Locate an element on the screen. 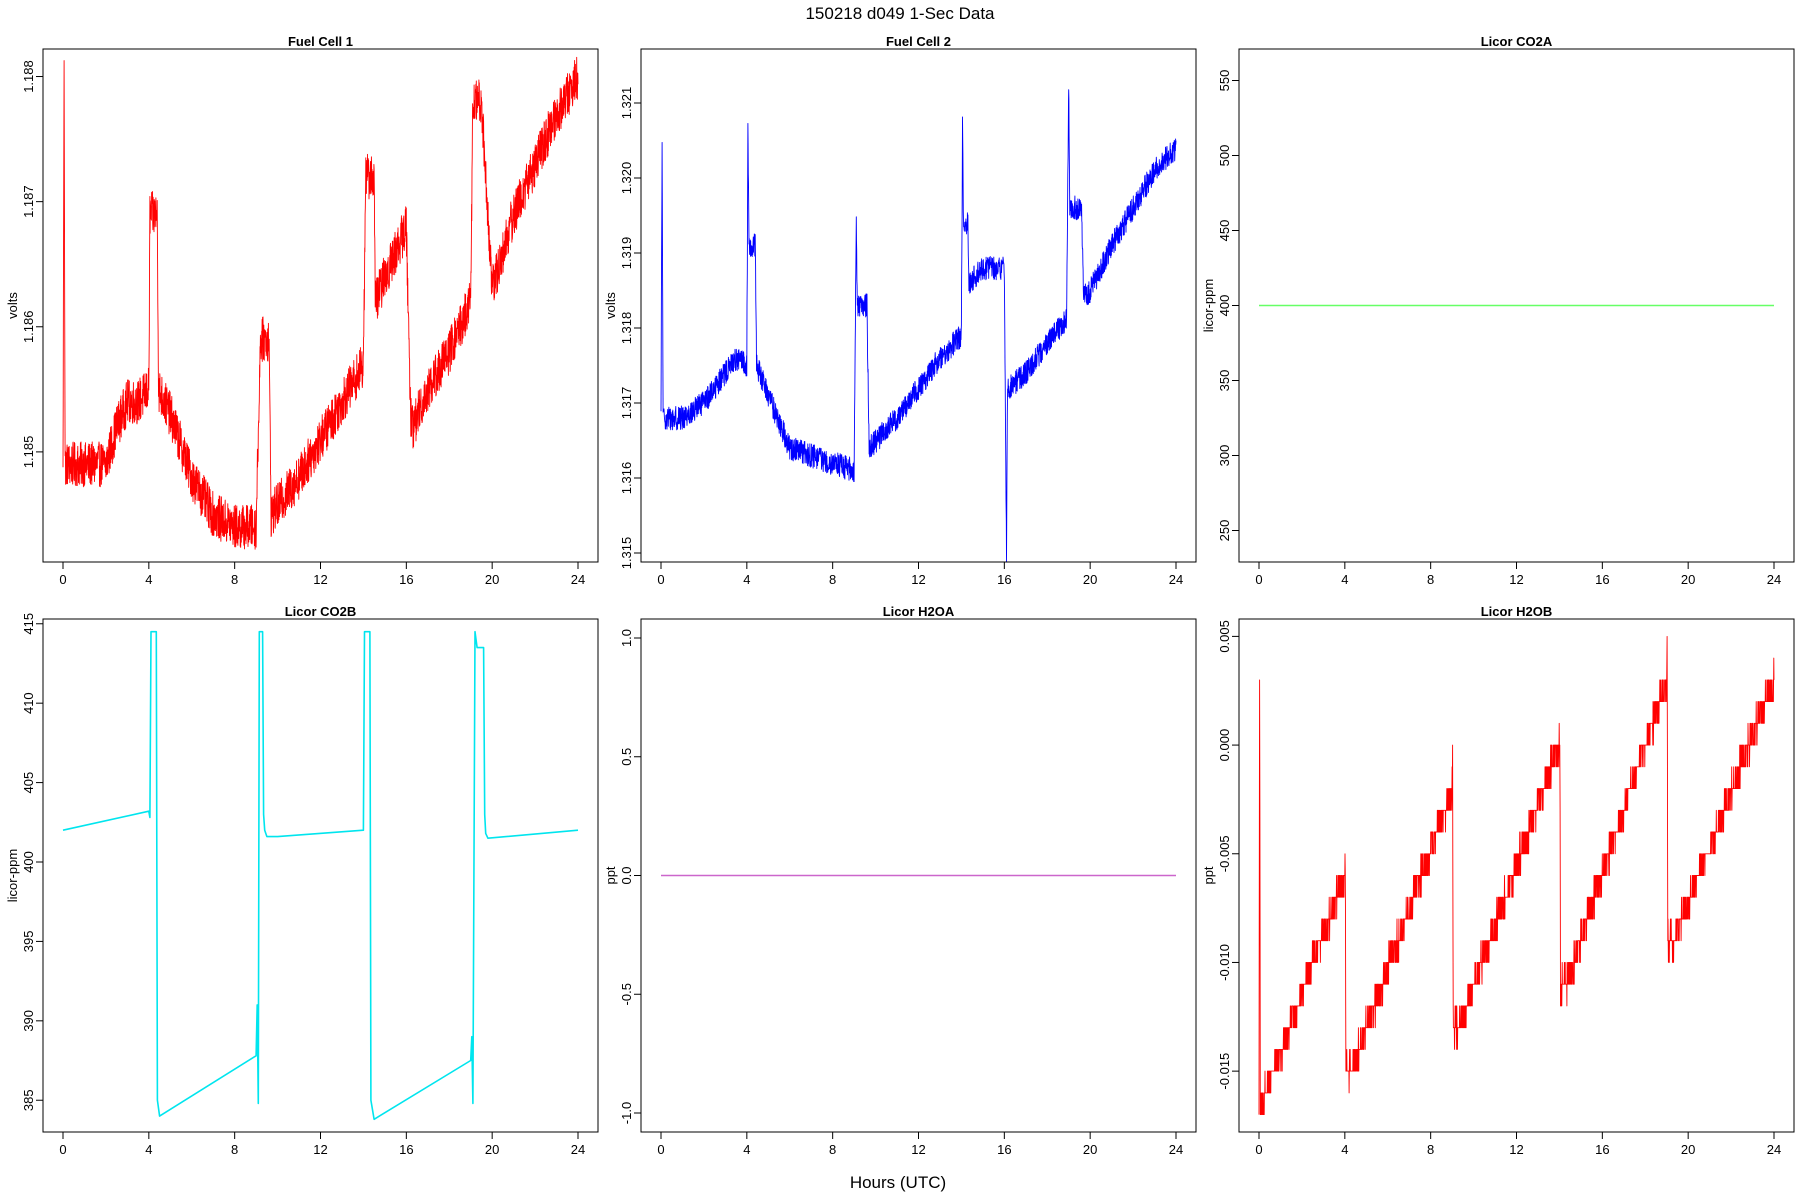 The height and width of the screenshot is (1200, 1800). y-tick-label: 385 is located at coordinates (28, 1100).